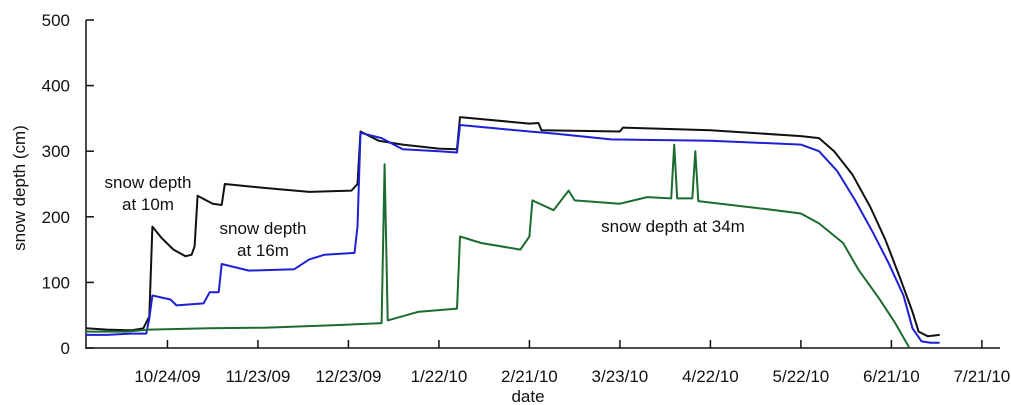 This screenshot has height=405, width=1011. What do you see at coordinates (982, 376) in the screenshot?
I see `x-tick-label: 7/21/10` at bounding box center [982, 376].